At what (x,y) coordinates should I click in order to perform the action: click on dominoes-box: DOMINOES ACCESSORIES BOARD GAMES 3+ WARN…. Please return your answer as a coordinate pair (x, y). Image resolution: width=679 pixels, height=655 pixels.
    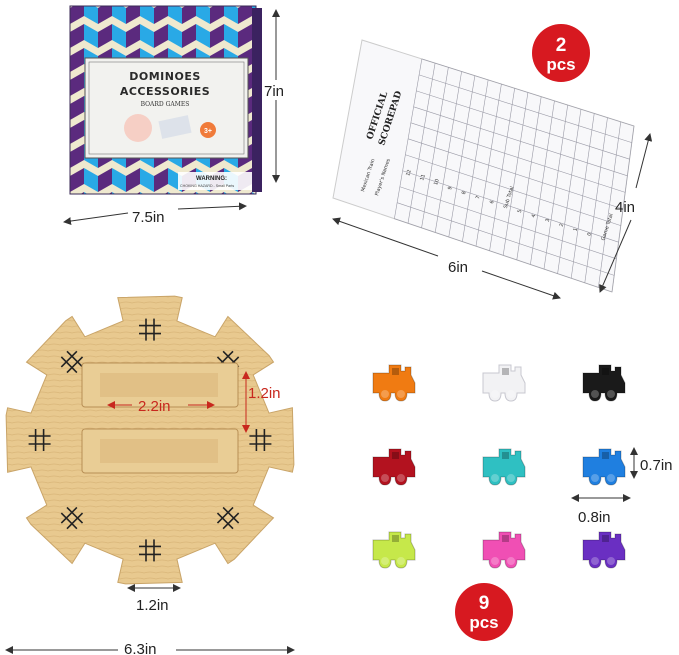
    Looking at the image, I should click on (165, 100).